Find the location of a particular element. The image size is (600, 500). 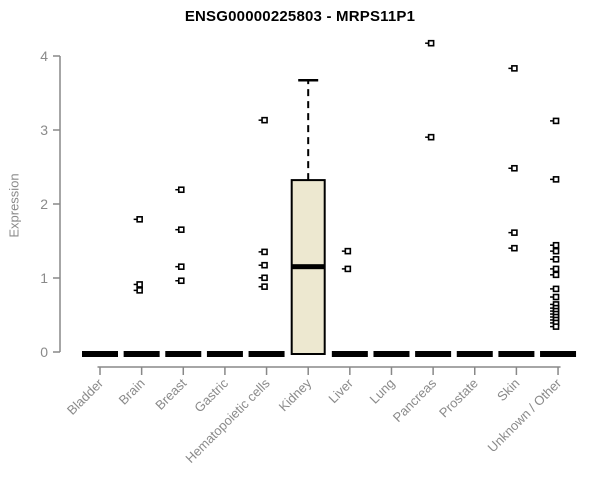

x-tick-label: Gastric is located at coordinates (211, 395).